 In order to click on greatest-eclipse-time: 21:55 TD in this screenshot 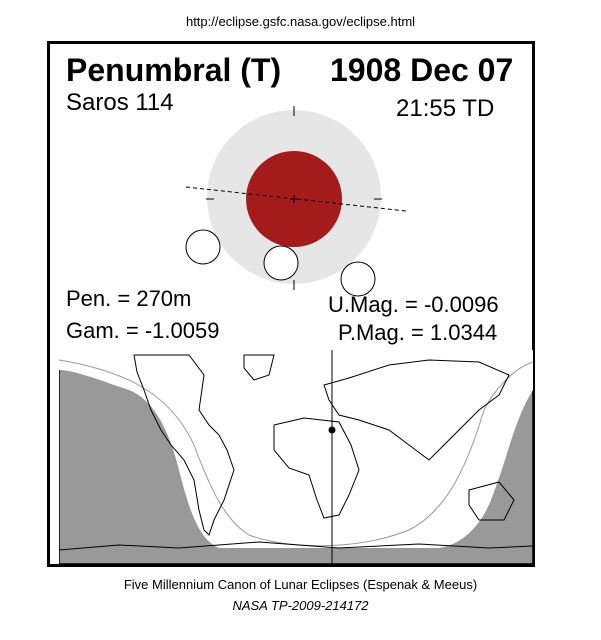, I will do `click(445, 108)`.